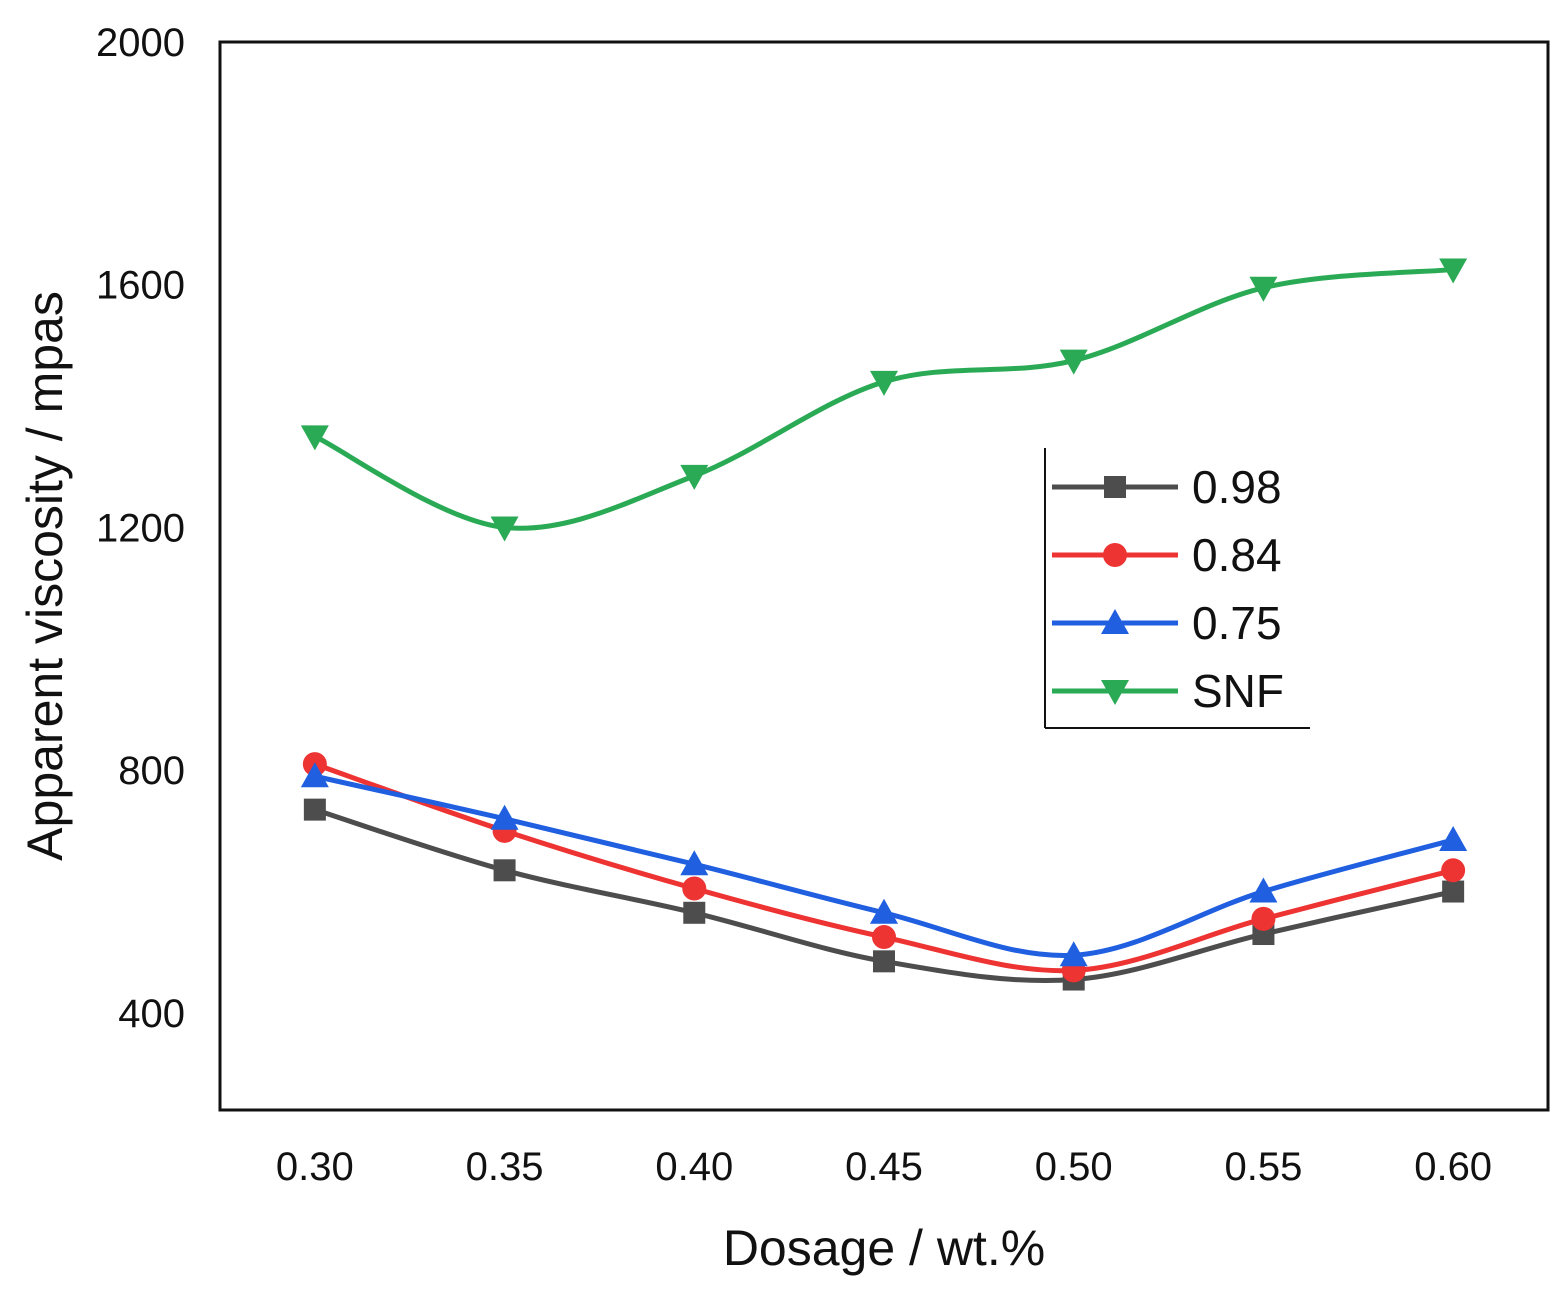  I want to click on legend-label: 0.98, so click(1237, 487).